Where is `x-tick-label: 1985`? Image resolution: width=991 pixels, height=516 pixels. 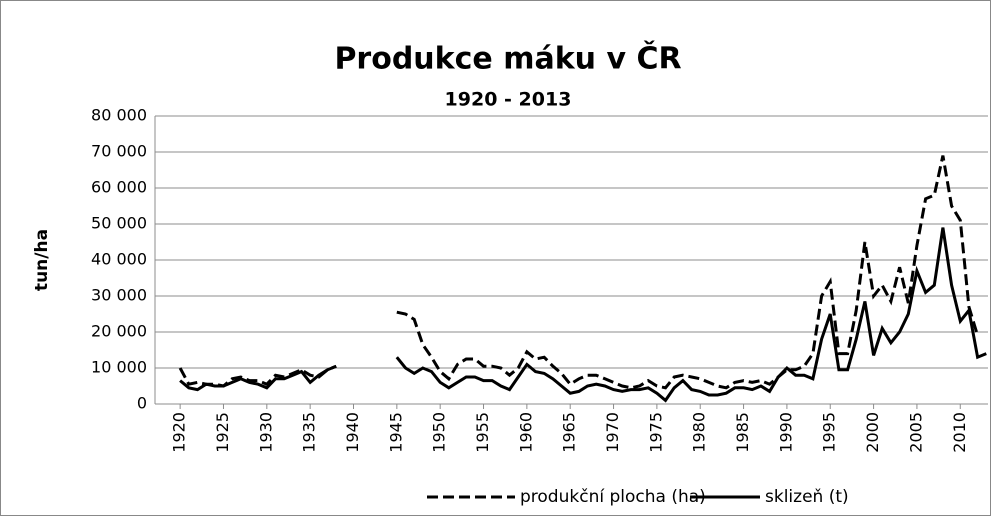 x-tick-label: 1985 is located at coordinates (742, 432).